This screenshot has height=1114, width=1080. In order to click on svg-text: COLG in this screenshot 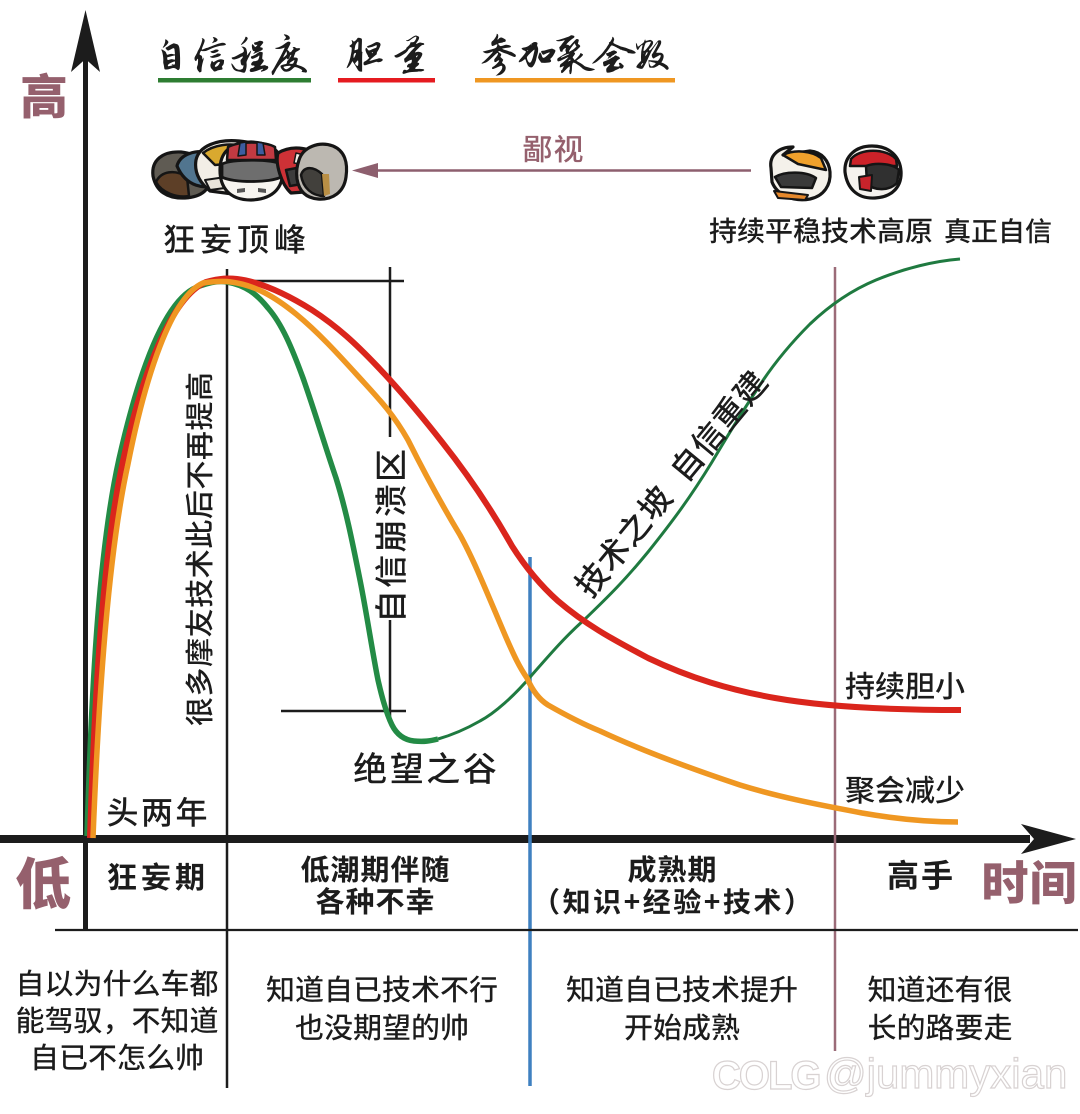, I will do `click(766, 1076)`.